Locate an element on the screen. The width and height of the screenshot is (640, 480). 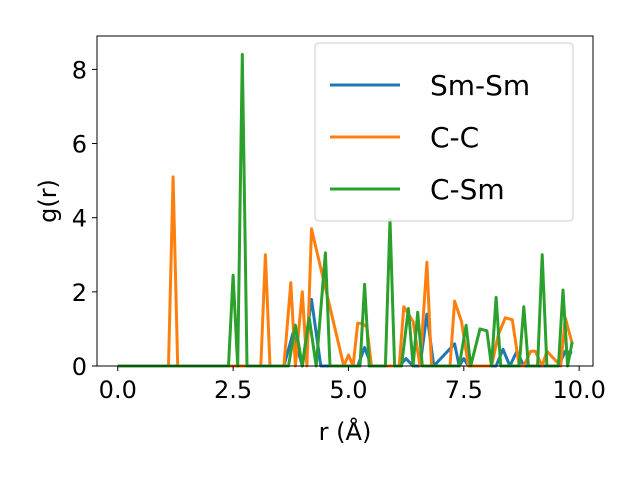
y-tick-label: 4 is located at coordinates (79, 219).